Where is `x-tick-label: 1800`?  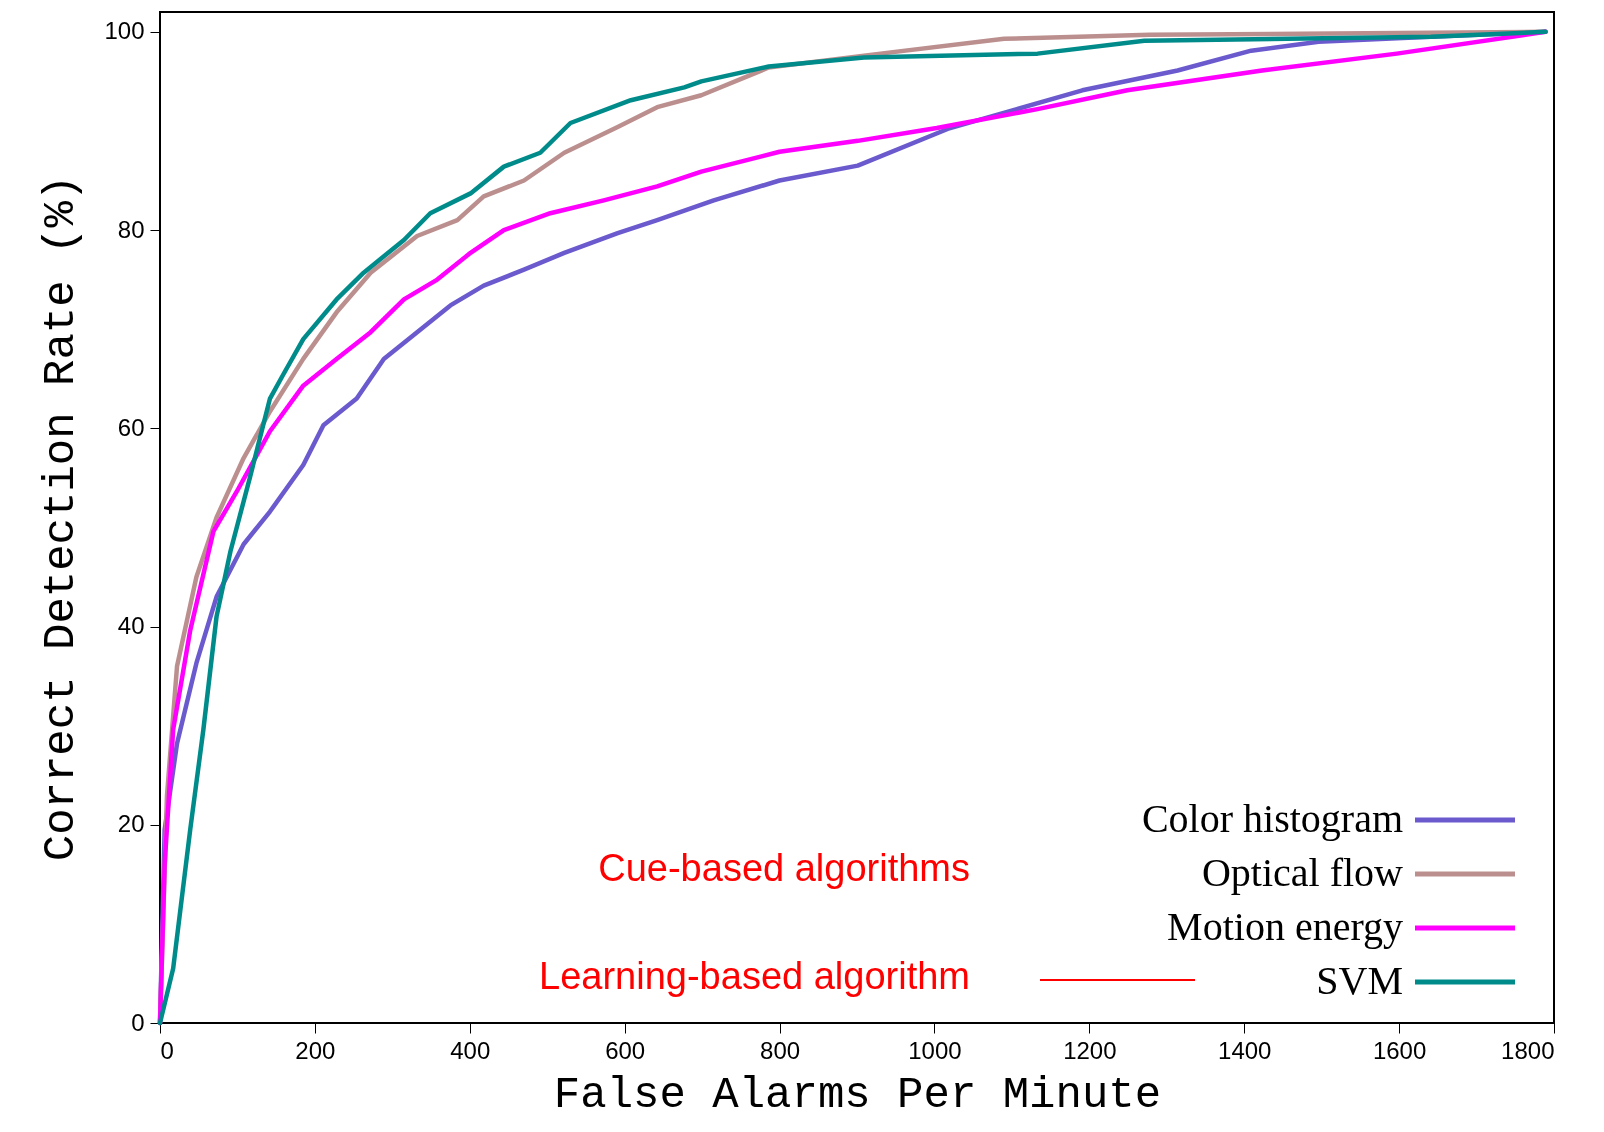 x-tick-label: 1800 is located at coordinates (1528, 1050).